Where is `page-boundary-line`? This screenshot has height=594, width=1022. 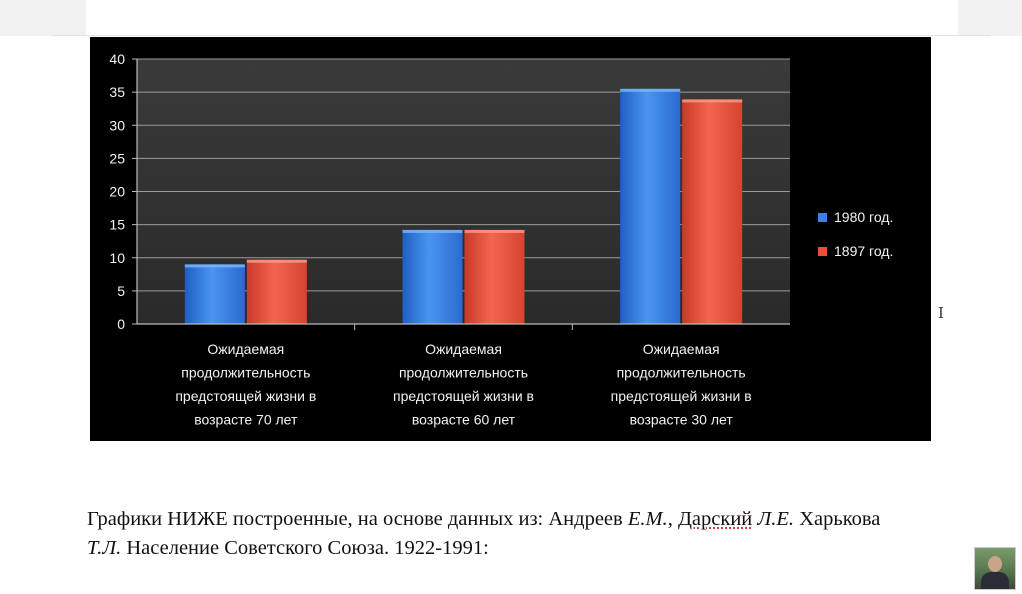
page-boundary-line is located at coordinates (521, 35).